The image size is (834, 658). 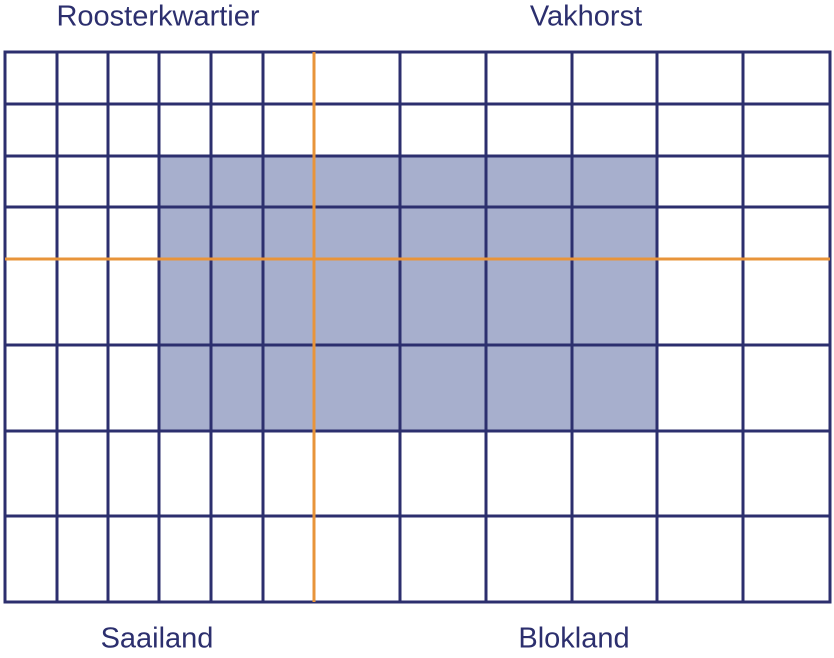 What do you see at coordinates (157, 17) in the screenshot?
I see `region-label: Roosterkwartier` at bounding box center [157, 17].